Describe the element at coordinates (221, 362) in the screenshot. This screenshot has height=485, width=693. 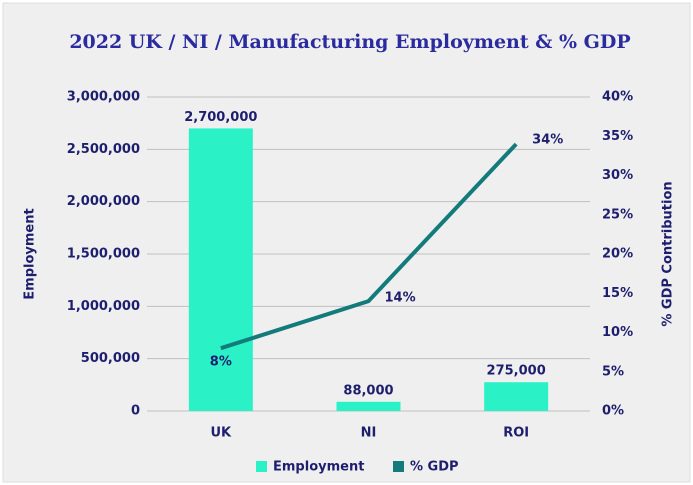
I see `line-value-label: 8%` at that location.